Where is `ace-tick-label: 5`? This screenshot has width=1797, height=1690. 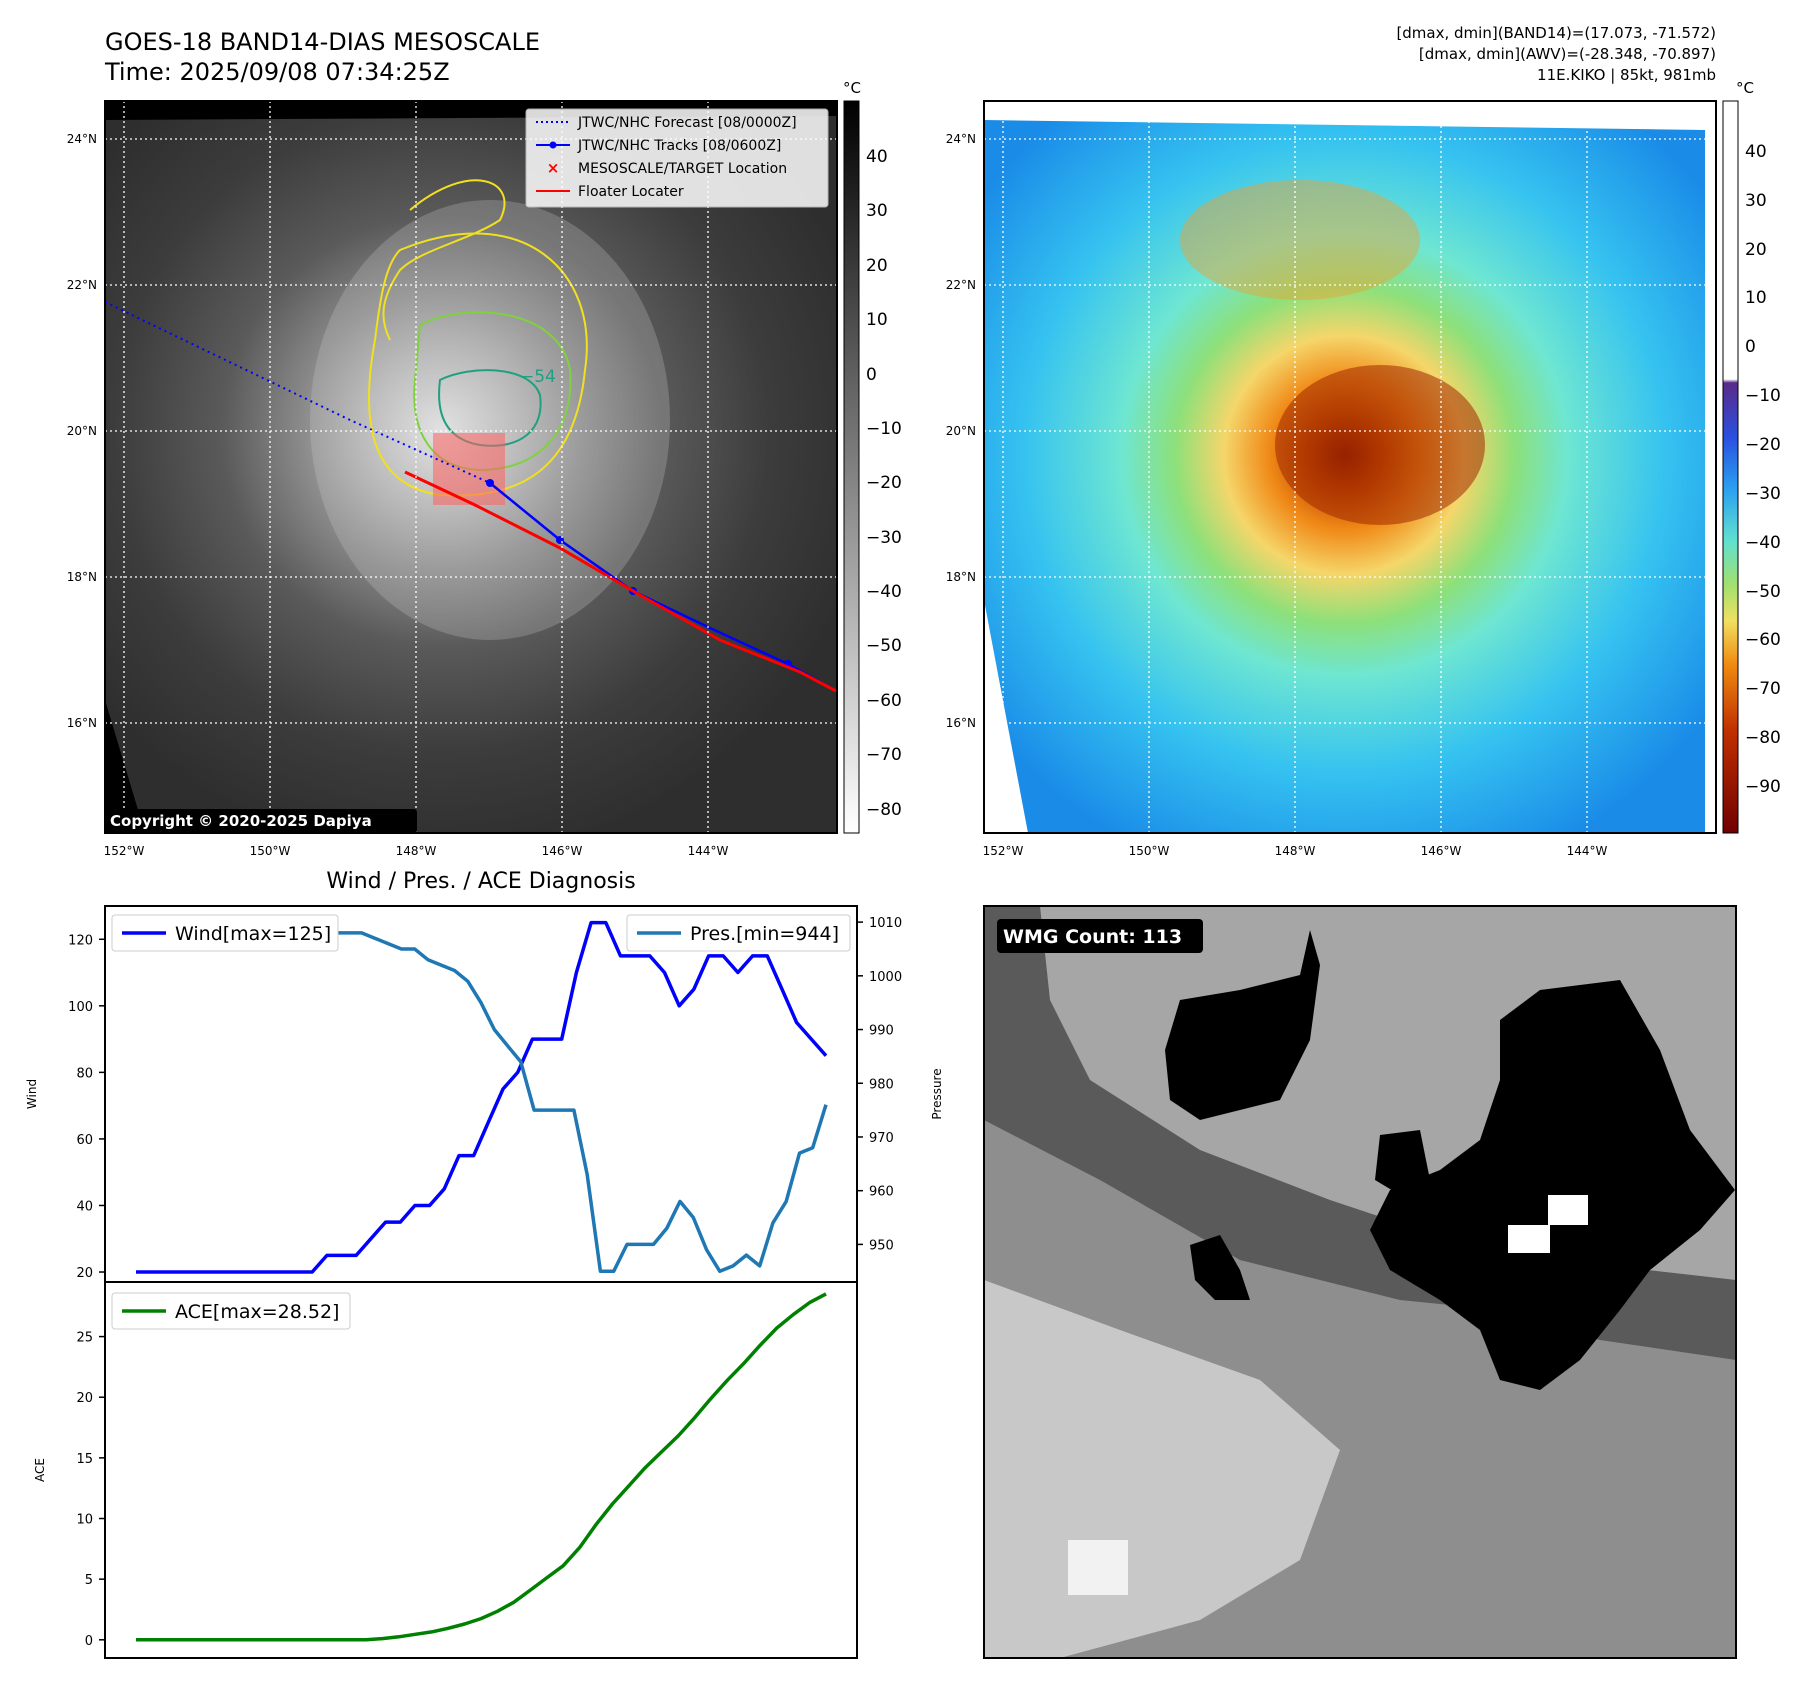
ace-tick-label: 5 is located at coordinates (89, 1580).